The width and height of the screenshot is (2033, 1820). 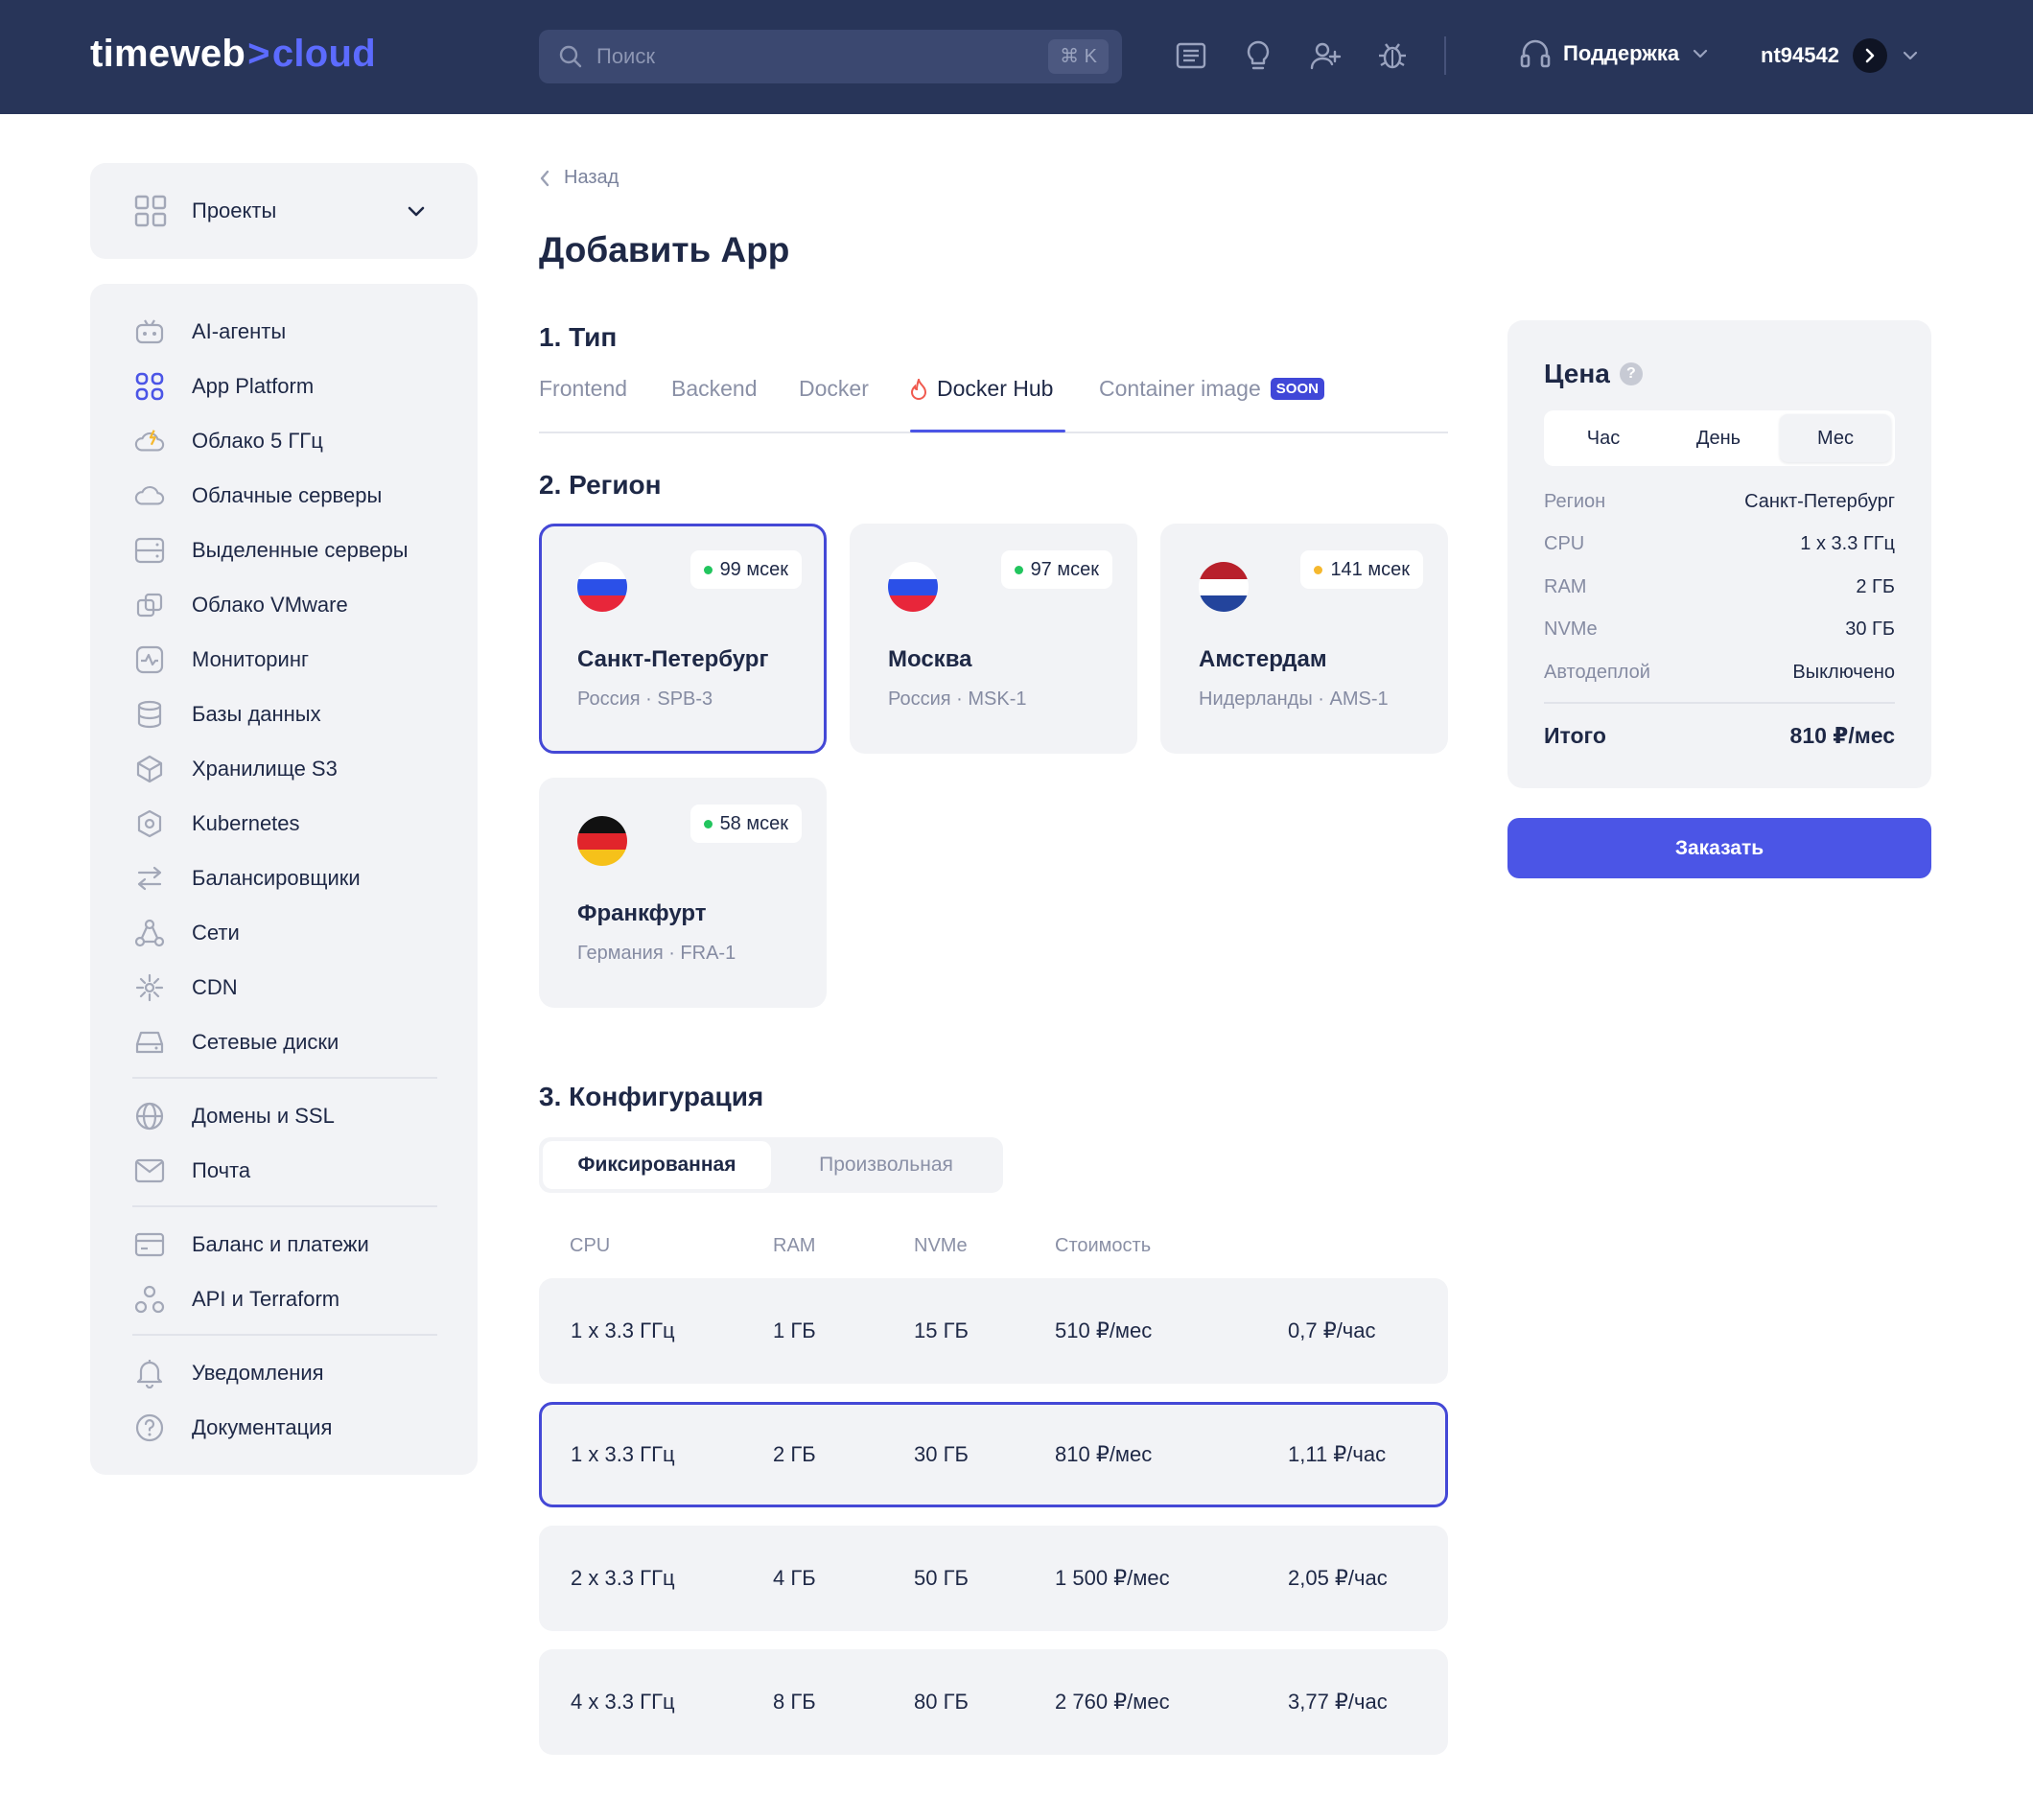 What do you see at coordinates (300, 550) in the screenshot?
I see `sidebar-item-label: Выделенные серверы` at bounding box center [300, 550].